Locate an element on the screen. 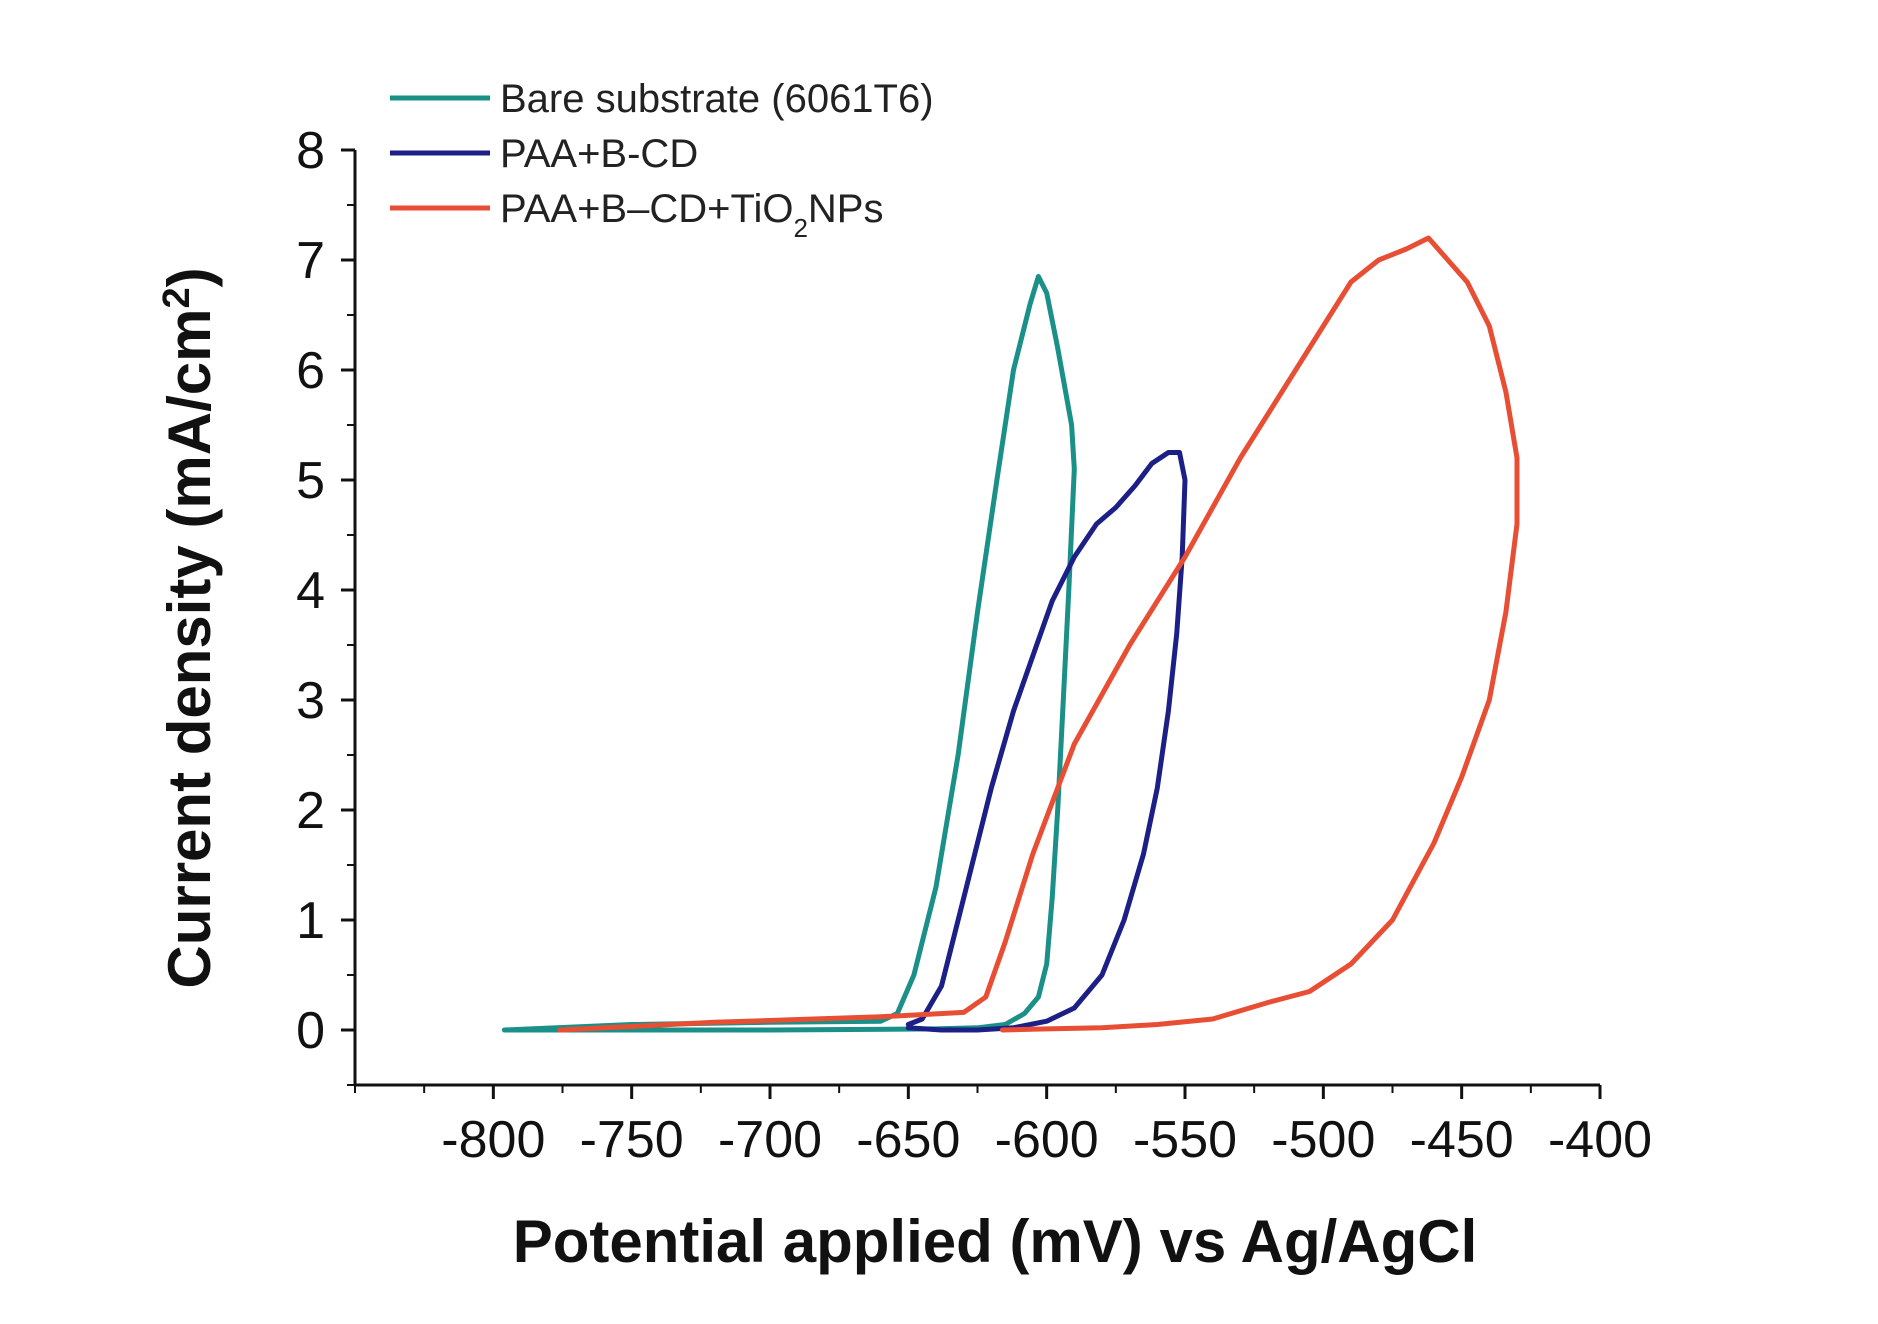 The image size is (1878, 1324). y-tick-label: 0 is located at coordinates (310, 1031).